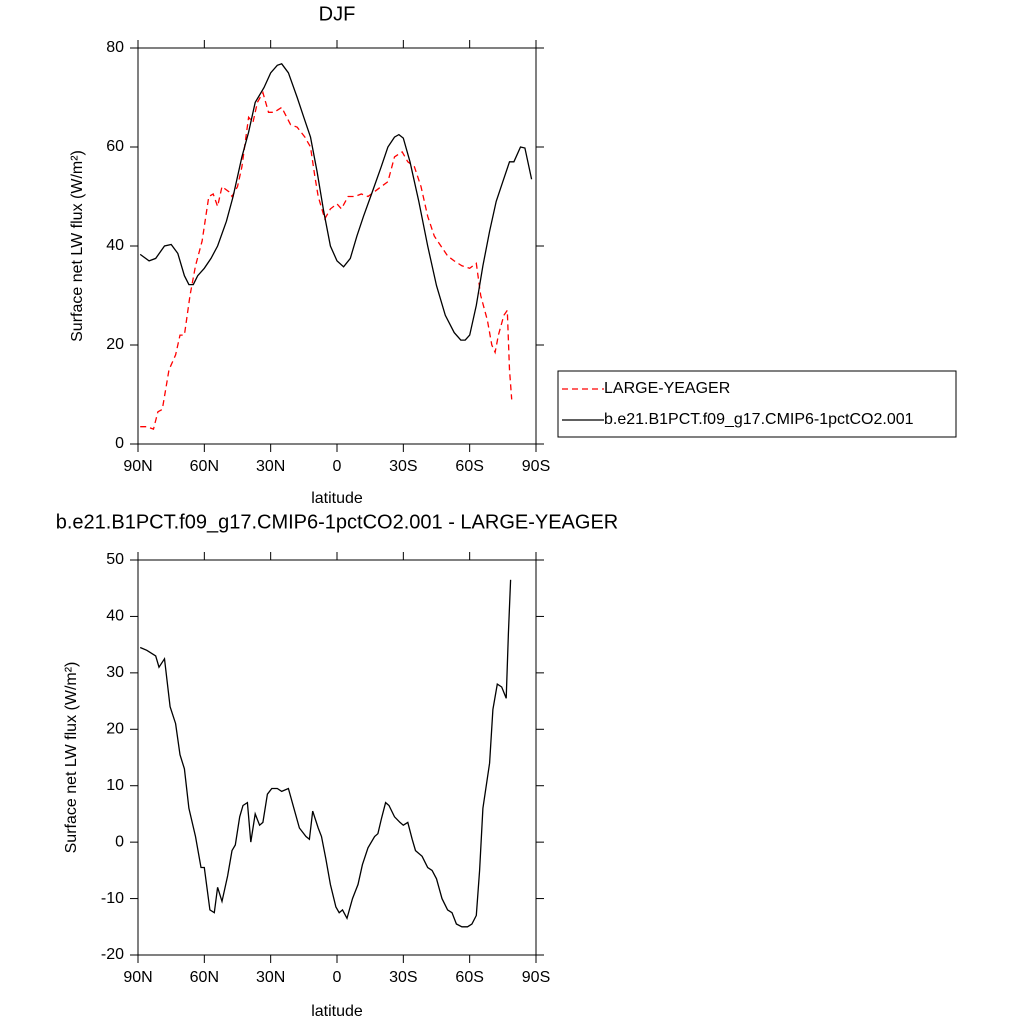  I want to click on y-tick-label: 30, so click(115, 672).